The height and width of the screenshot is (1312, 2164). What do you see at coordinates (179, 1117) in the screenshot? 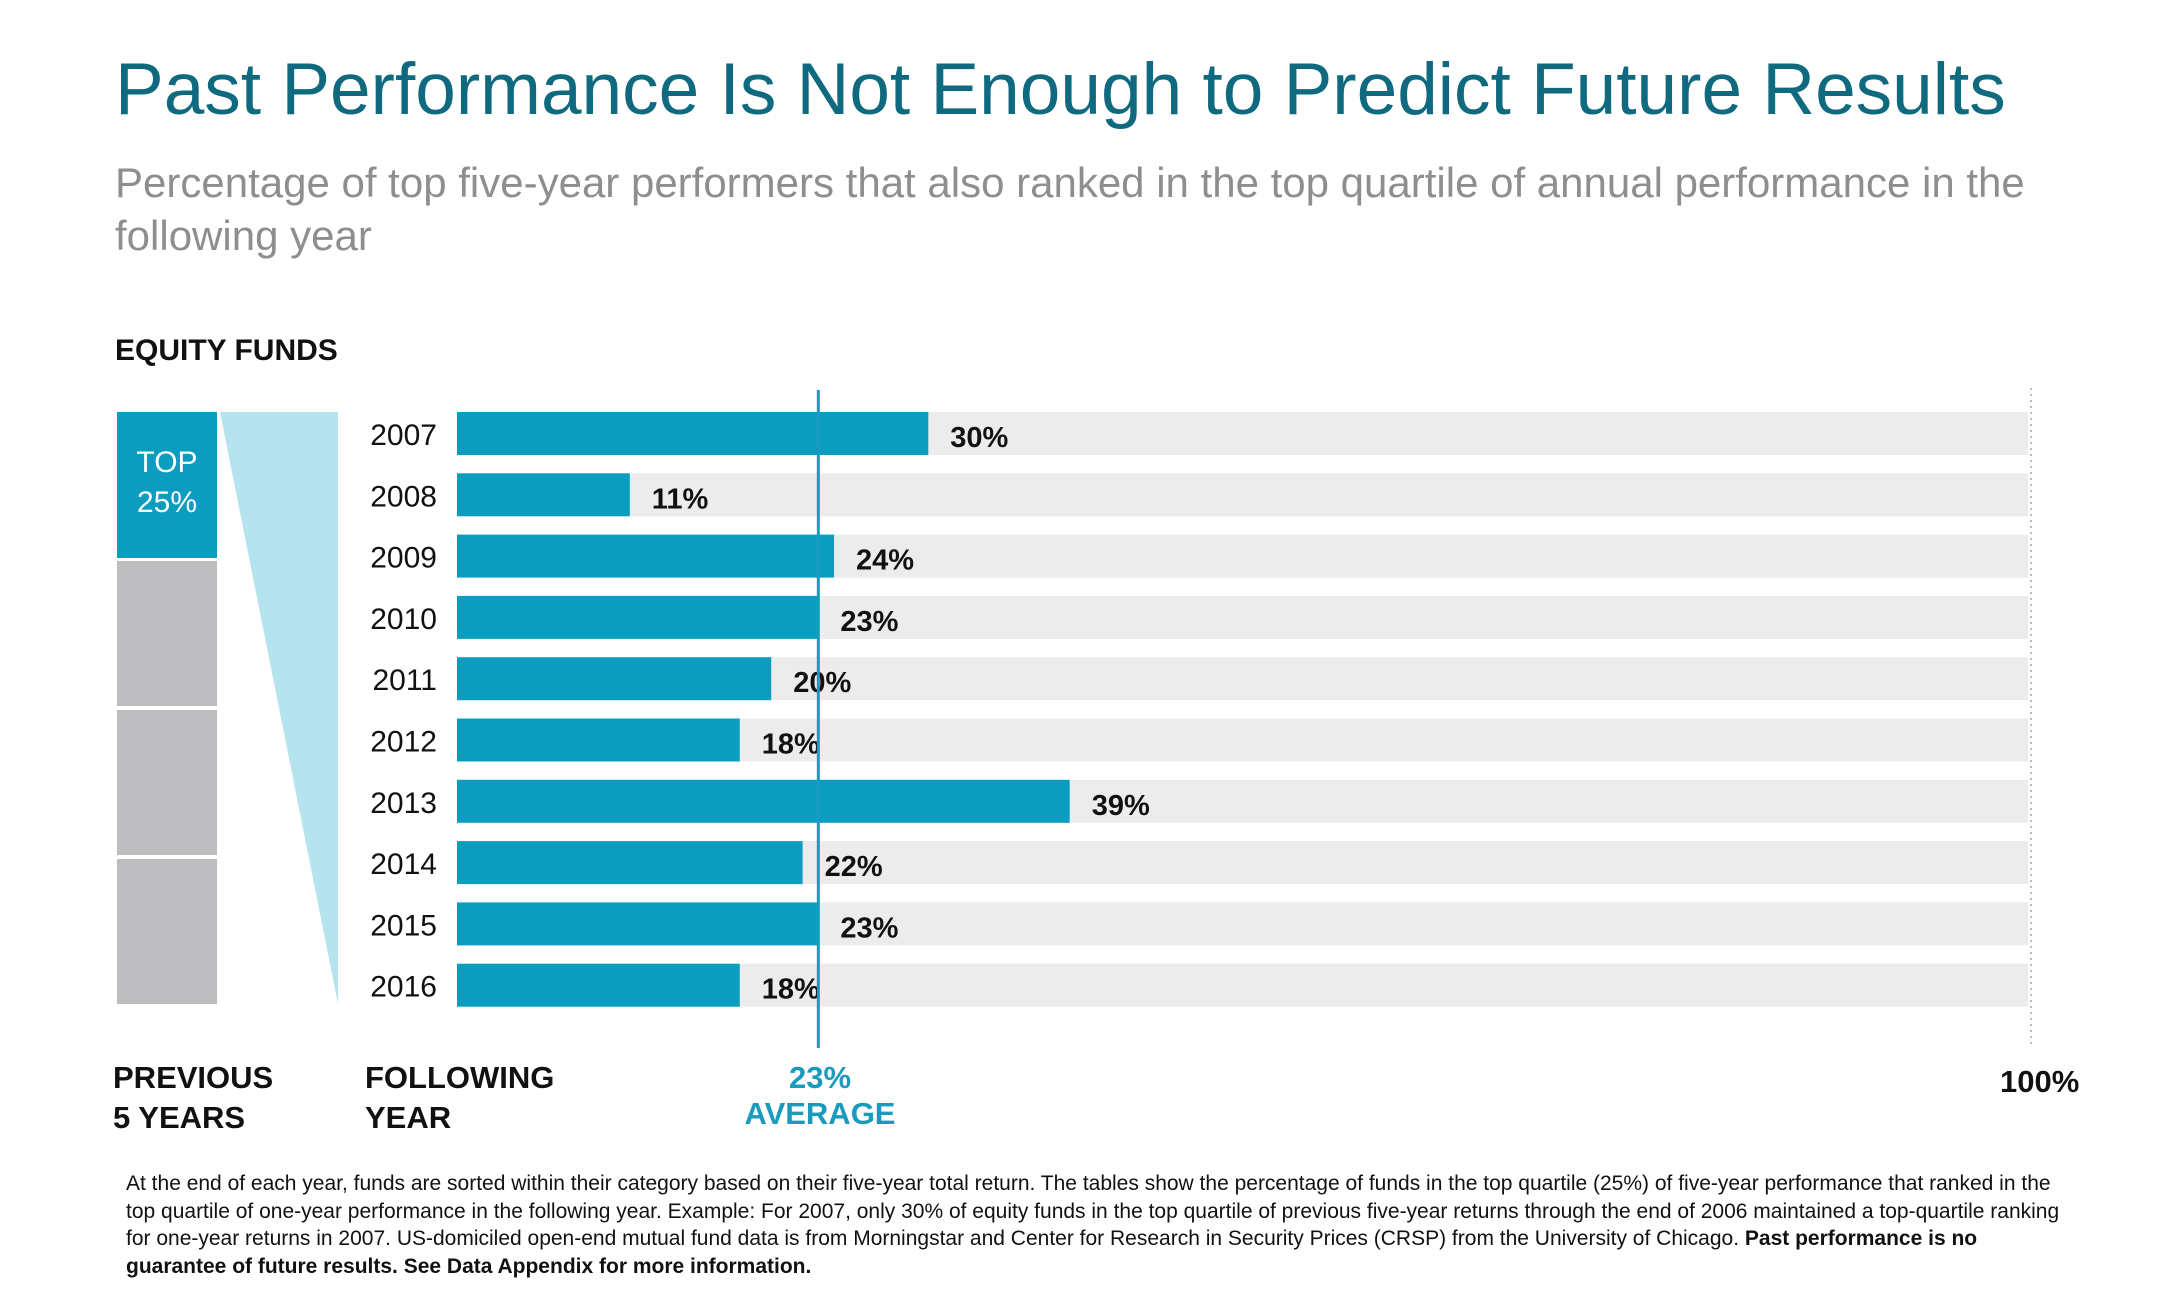
I see `previous-years-line2: 5 YEARS` at bounding box center [179, 1117].